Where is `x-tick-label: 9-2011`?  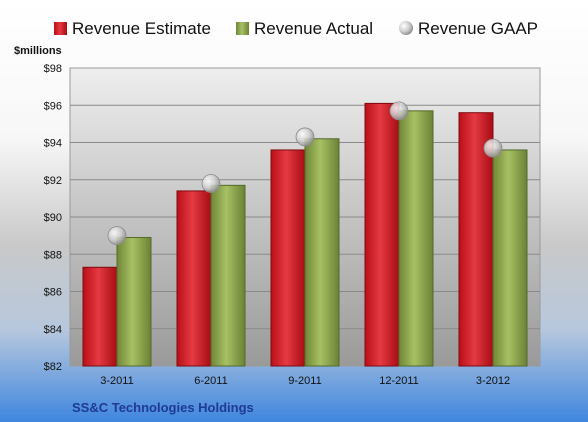
x-tick-label: 9-2011 is located at coordinates (304, 381).